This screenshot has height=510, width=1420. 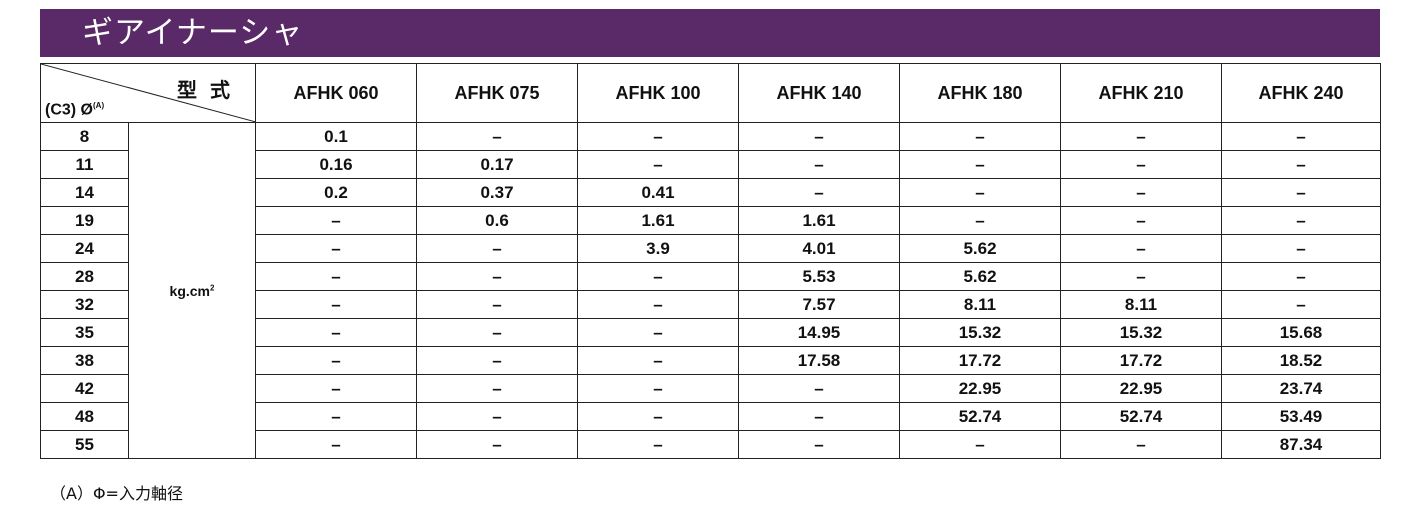 What do you see at coordinates (819, 304) in the screenshot?
I see `inertia-value-cell: 7.57` at bounding box center [819, 304].